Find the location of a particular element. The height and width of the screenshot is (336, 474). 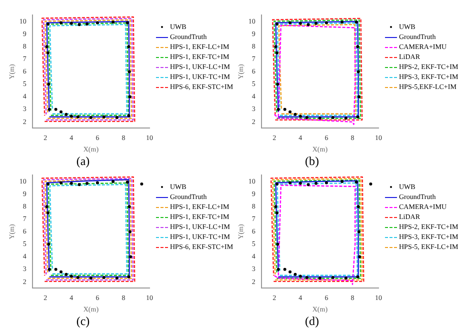

text: (a) is located at coordinates (83, 161).